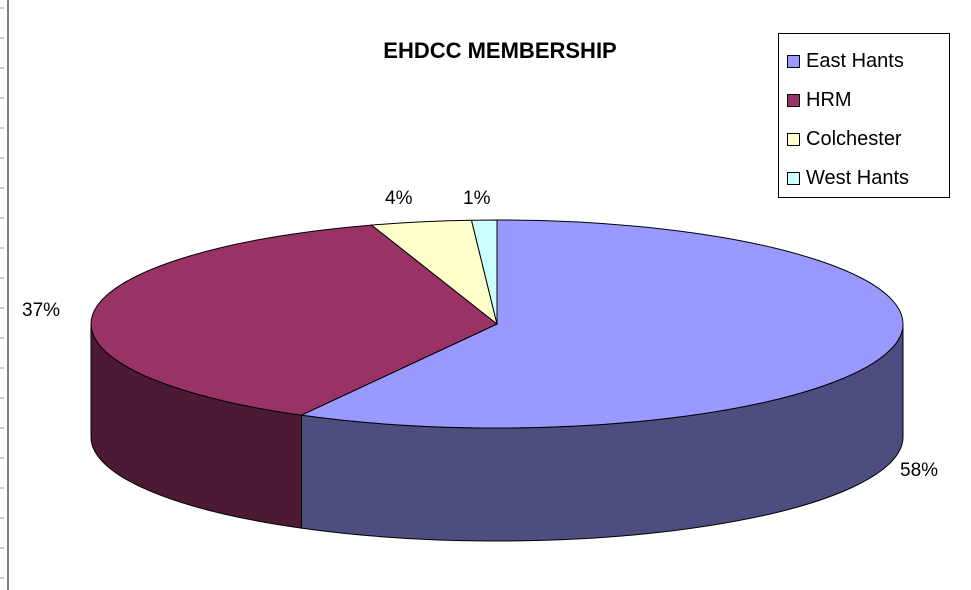 The height and width of the screenshot is (590, 971). What do you see at coordinates (484, 272) in the screenshot?
I see `slice-west-hants` at bounding box center [484, 272].